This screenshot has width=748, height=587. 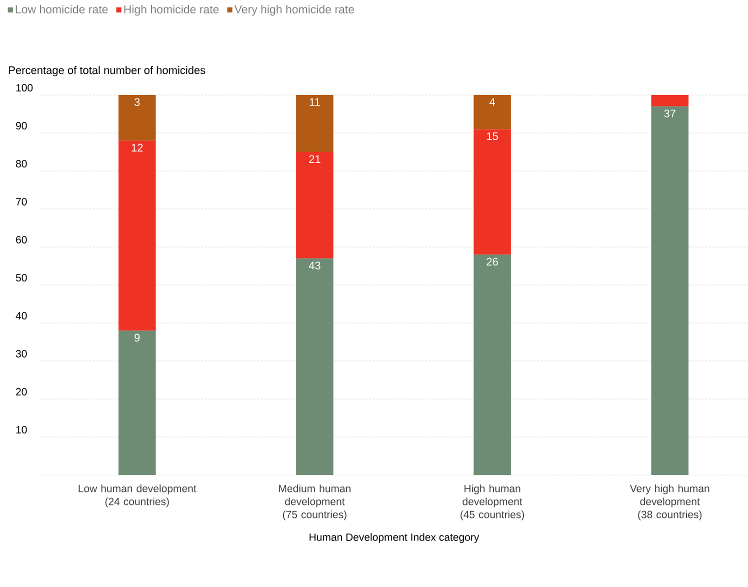 What do you see at coordinates (670, 114) in the screenshot?
I see `annotation: 37` at bounding box center [670, 114].